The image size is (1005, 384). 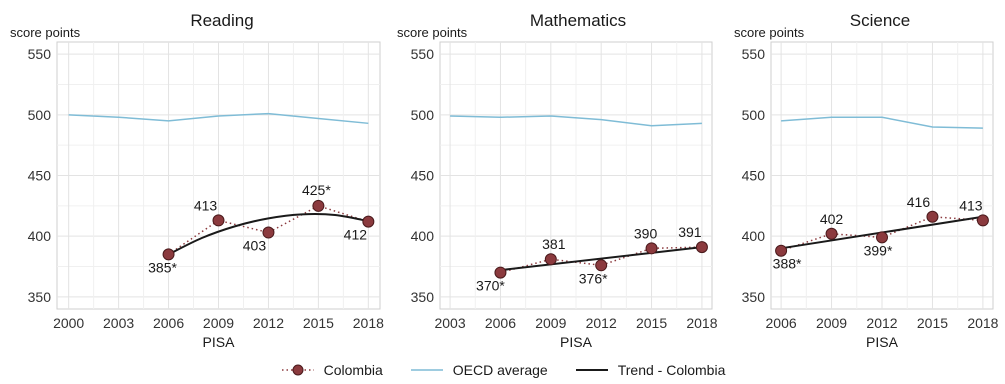 I want to click on legend: Colombia OECD average Trend - Colombia, so click(x=502, y=370).